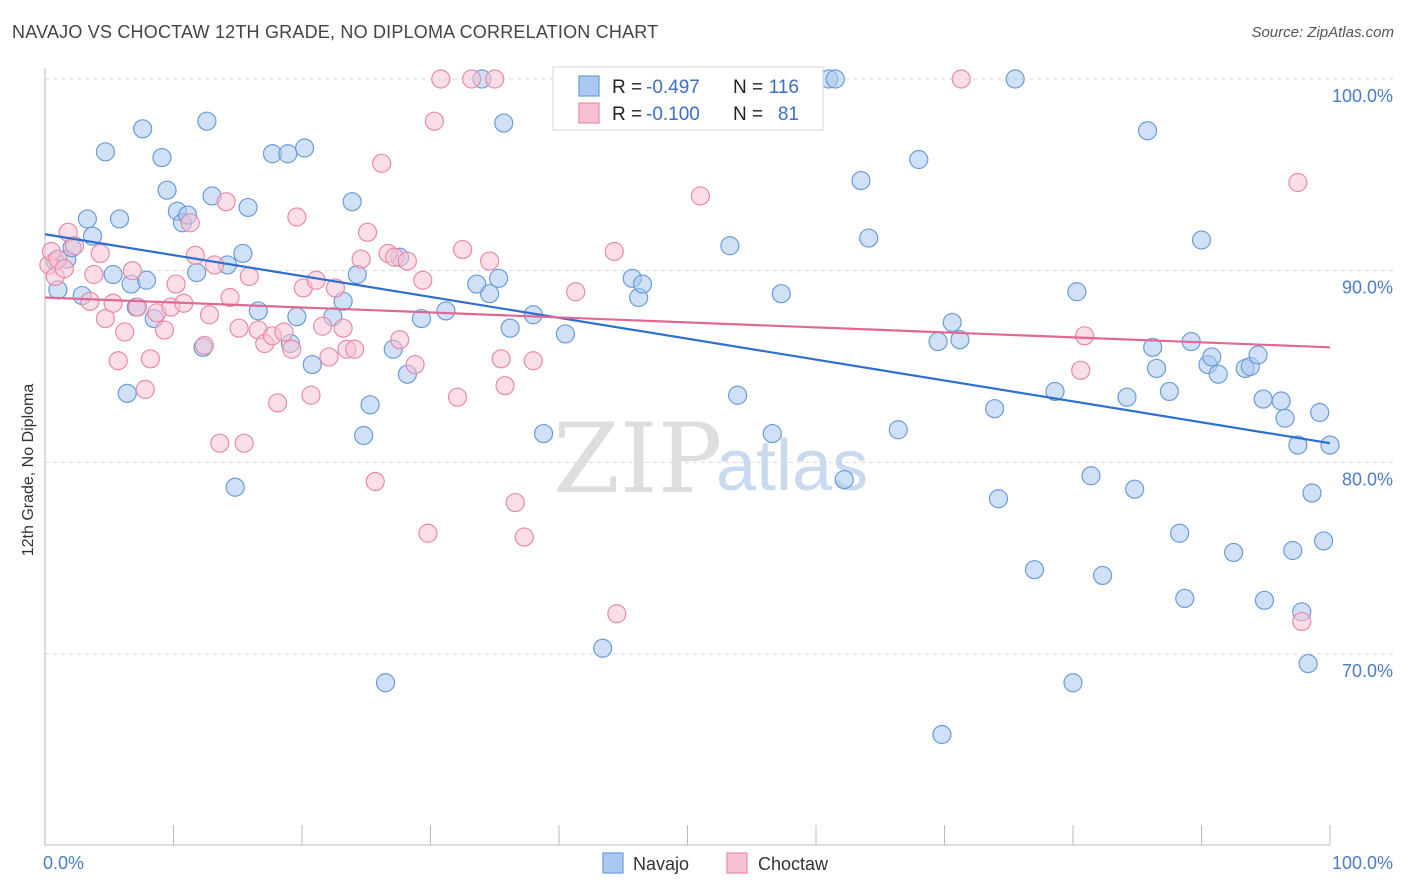 The image size is (1406, 892). Describe the element at coordinates (737, 863) in the screenshot. I see `legend-choctaw-swatch` at that location.